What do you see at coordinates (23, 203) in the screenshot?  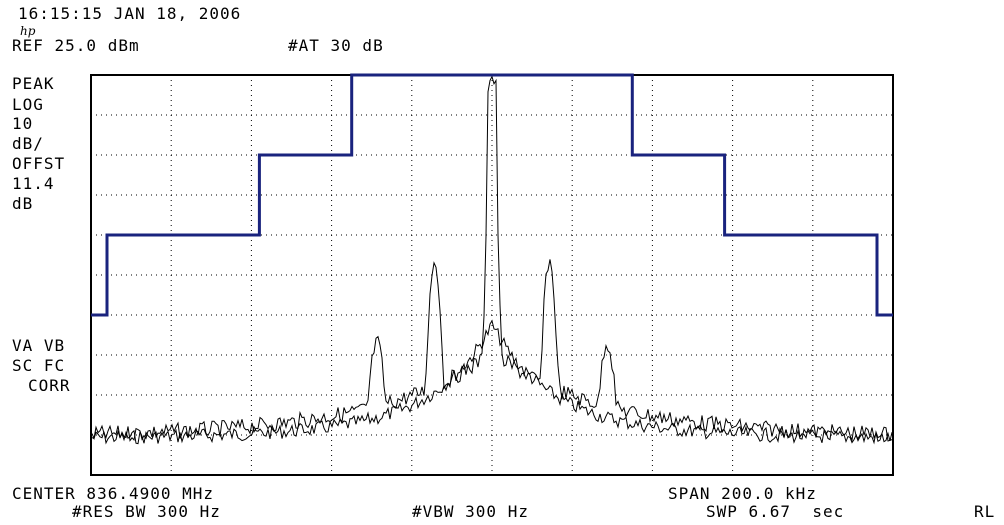 I see `offset-unit: dB` at bounding box center [23, 203].